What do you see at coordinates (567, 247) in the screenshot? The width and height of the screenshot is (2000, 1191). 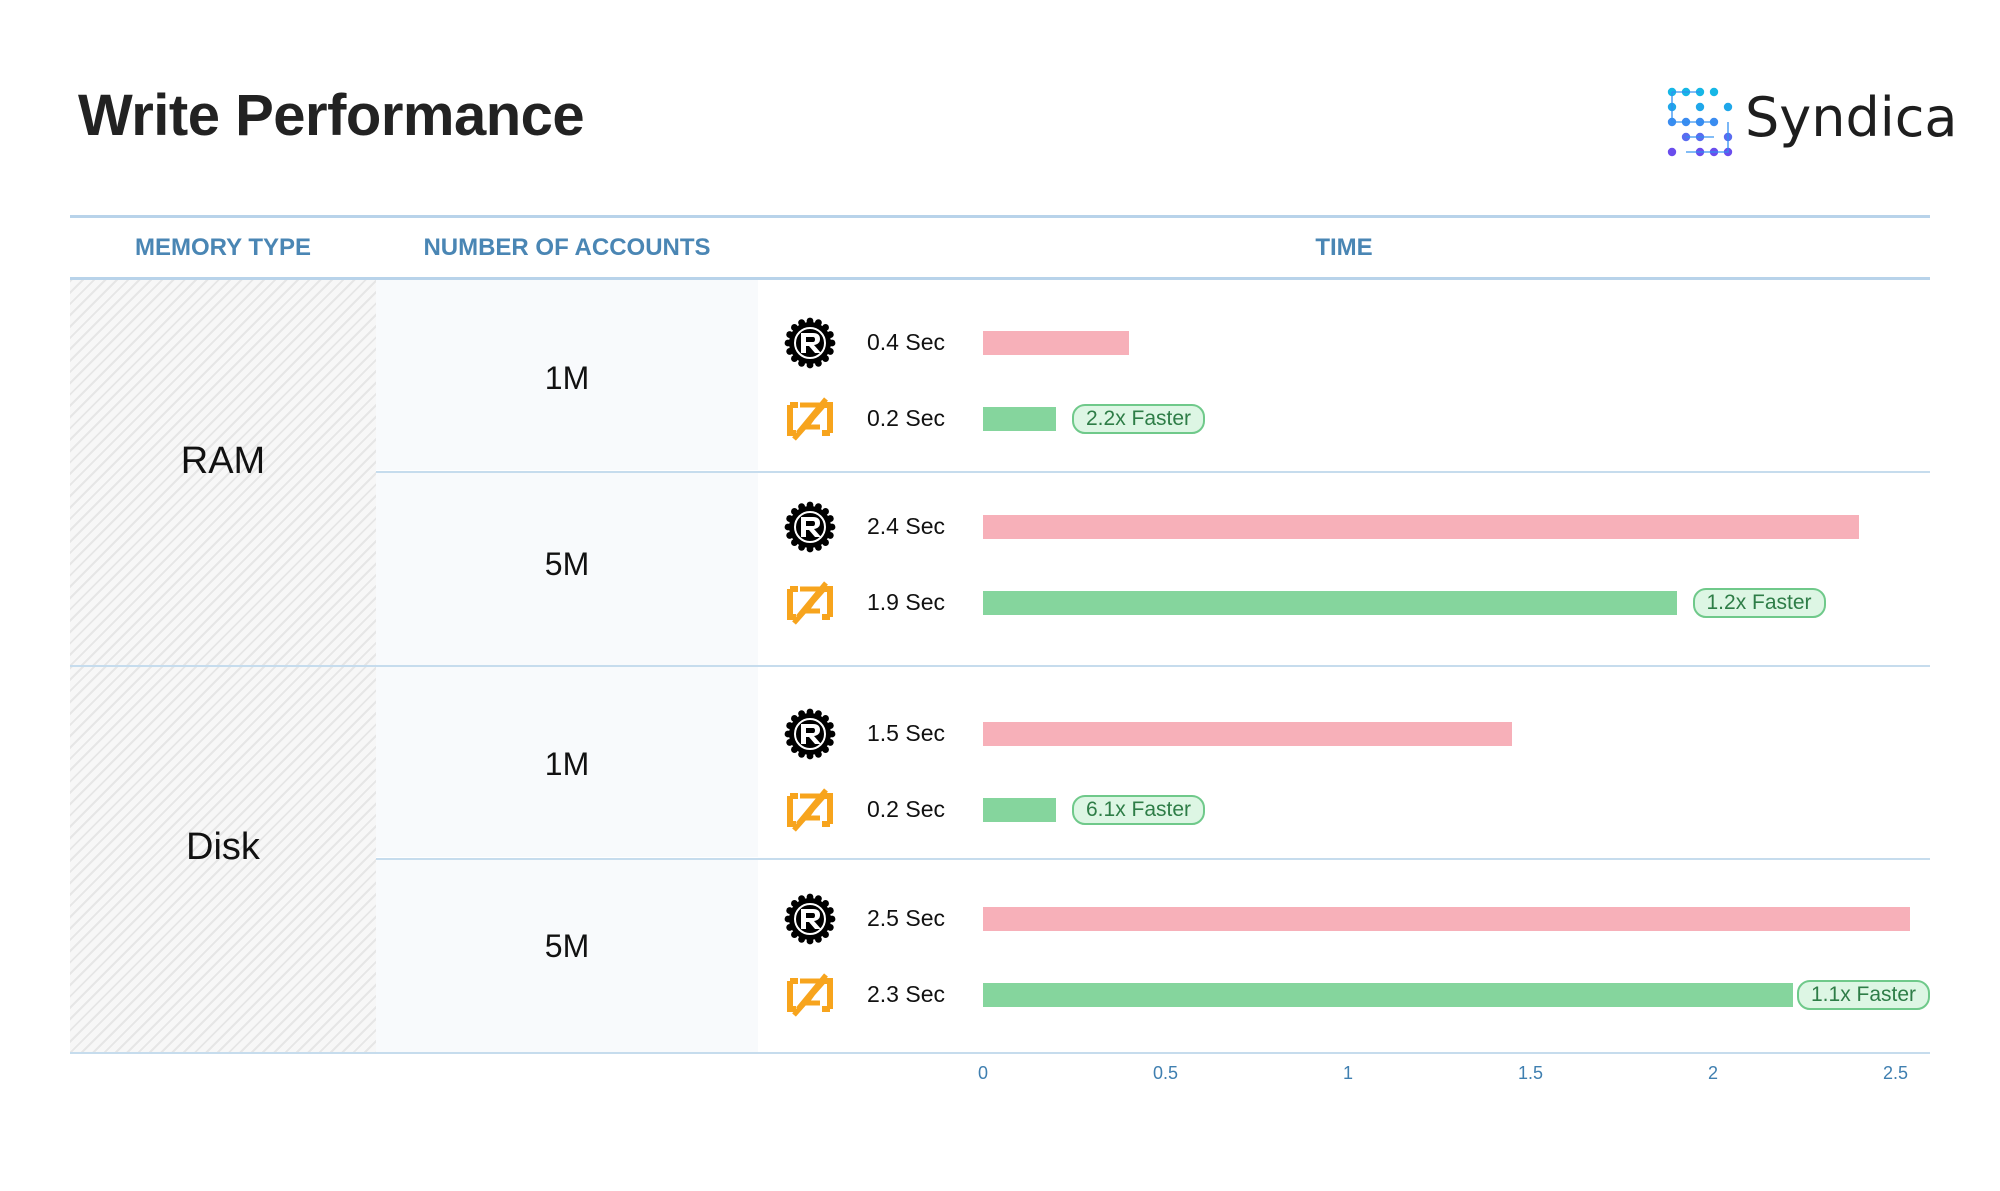 I see `column-header-accounts: NUMBER OF ACCOUNTS` at bounding box center [567, 247].